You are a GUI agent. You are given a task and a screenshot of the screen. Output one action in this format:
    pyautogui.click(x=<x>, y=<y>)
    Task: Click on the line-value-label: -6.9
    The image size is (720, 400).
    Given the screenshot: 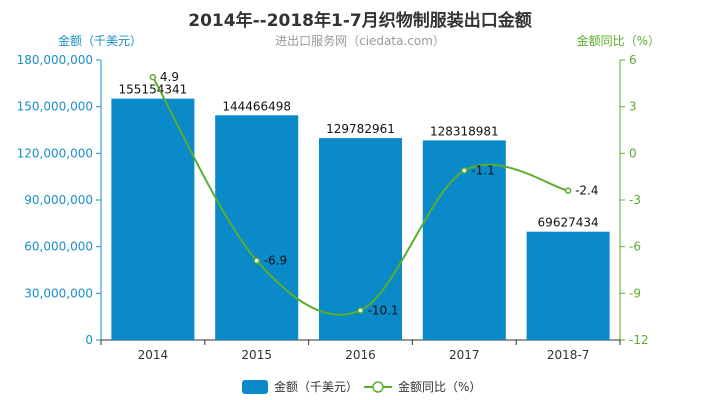 What is the action you would take?
    pyautogui.click(x=275, y=261)
    